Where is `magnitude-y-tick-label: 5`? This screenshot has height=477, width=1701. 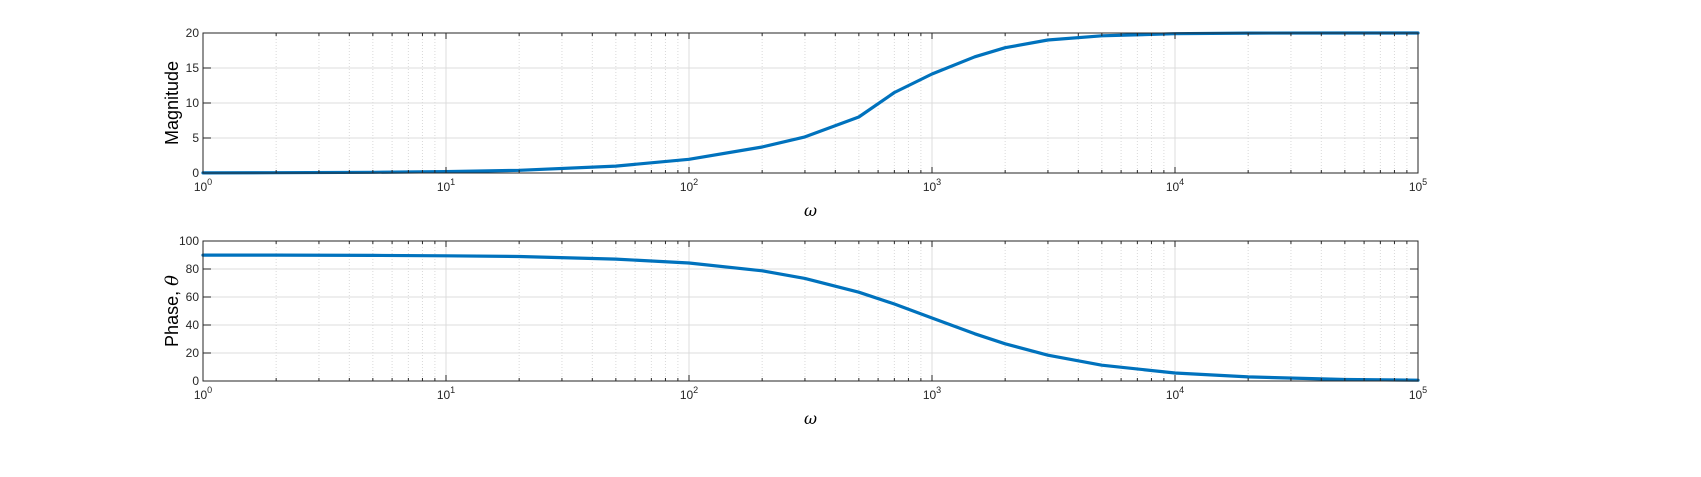
magnitude-y-tick-label: 5 is located at coordinates (195, 138).